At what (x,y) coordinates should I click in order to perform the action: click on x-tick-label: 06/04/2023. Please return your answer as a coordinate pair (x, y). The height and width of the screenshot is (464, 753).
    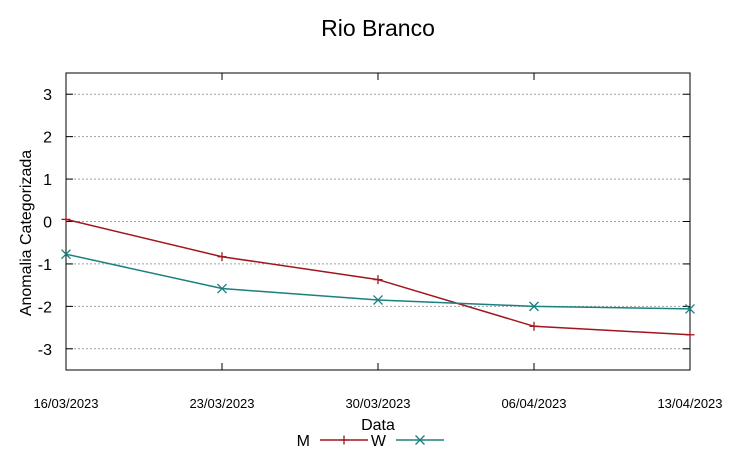
    Looking at the image, I should click on (533, 403).